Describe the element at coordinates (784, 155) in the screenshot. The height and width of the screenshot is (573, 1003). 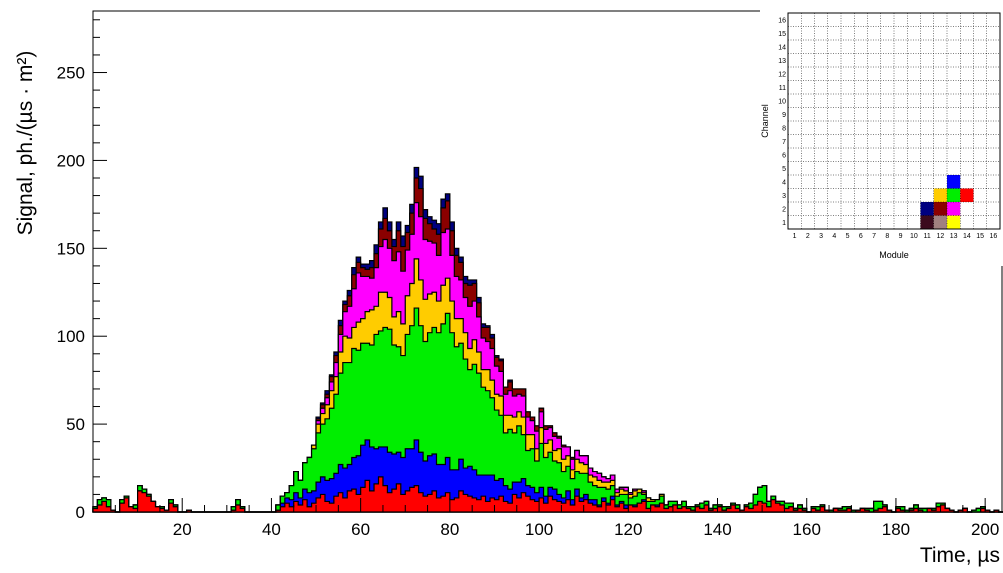
I see `inset-y-tick-label: 6` at that location.